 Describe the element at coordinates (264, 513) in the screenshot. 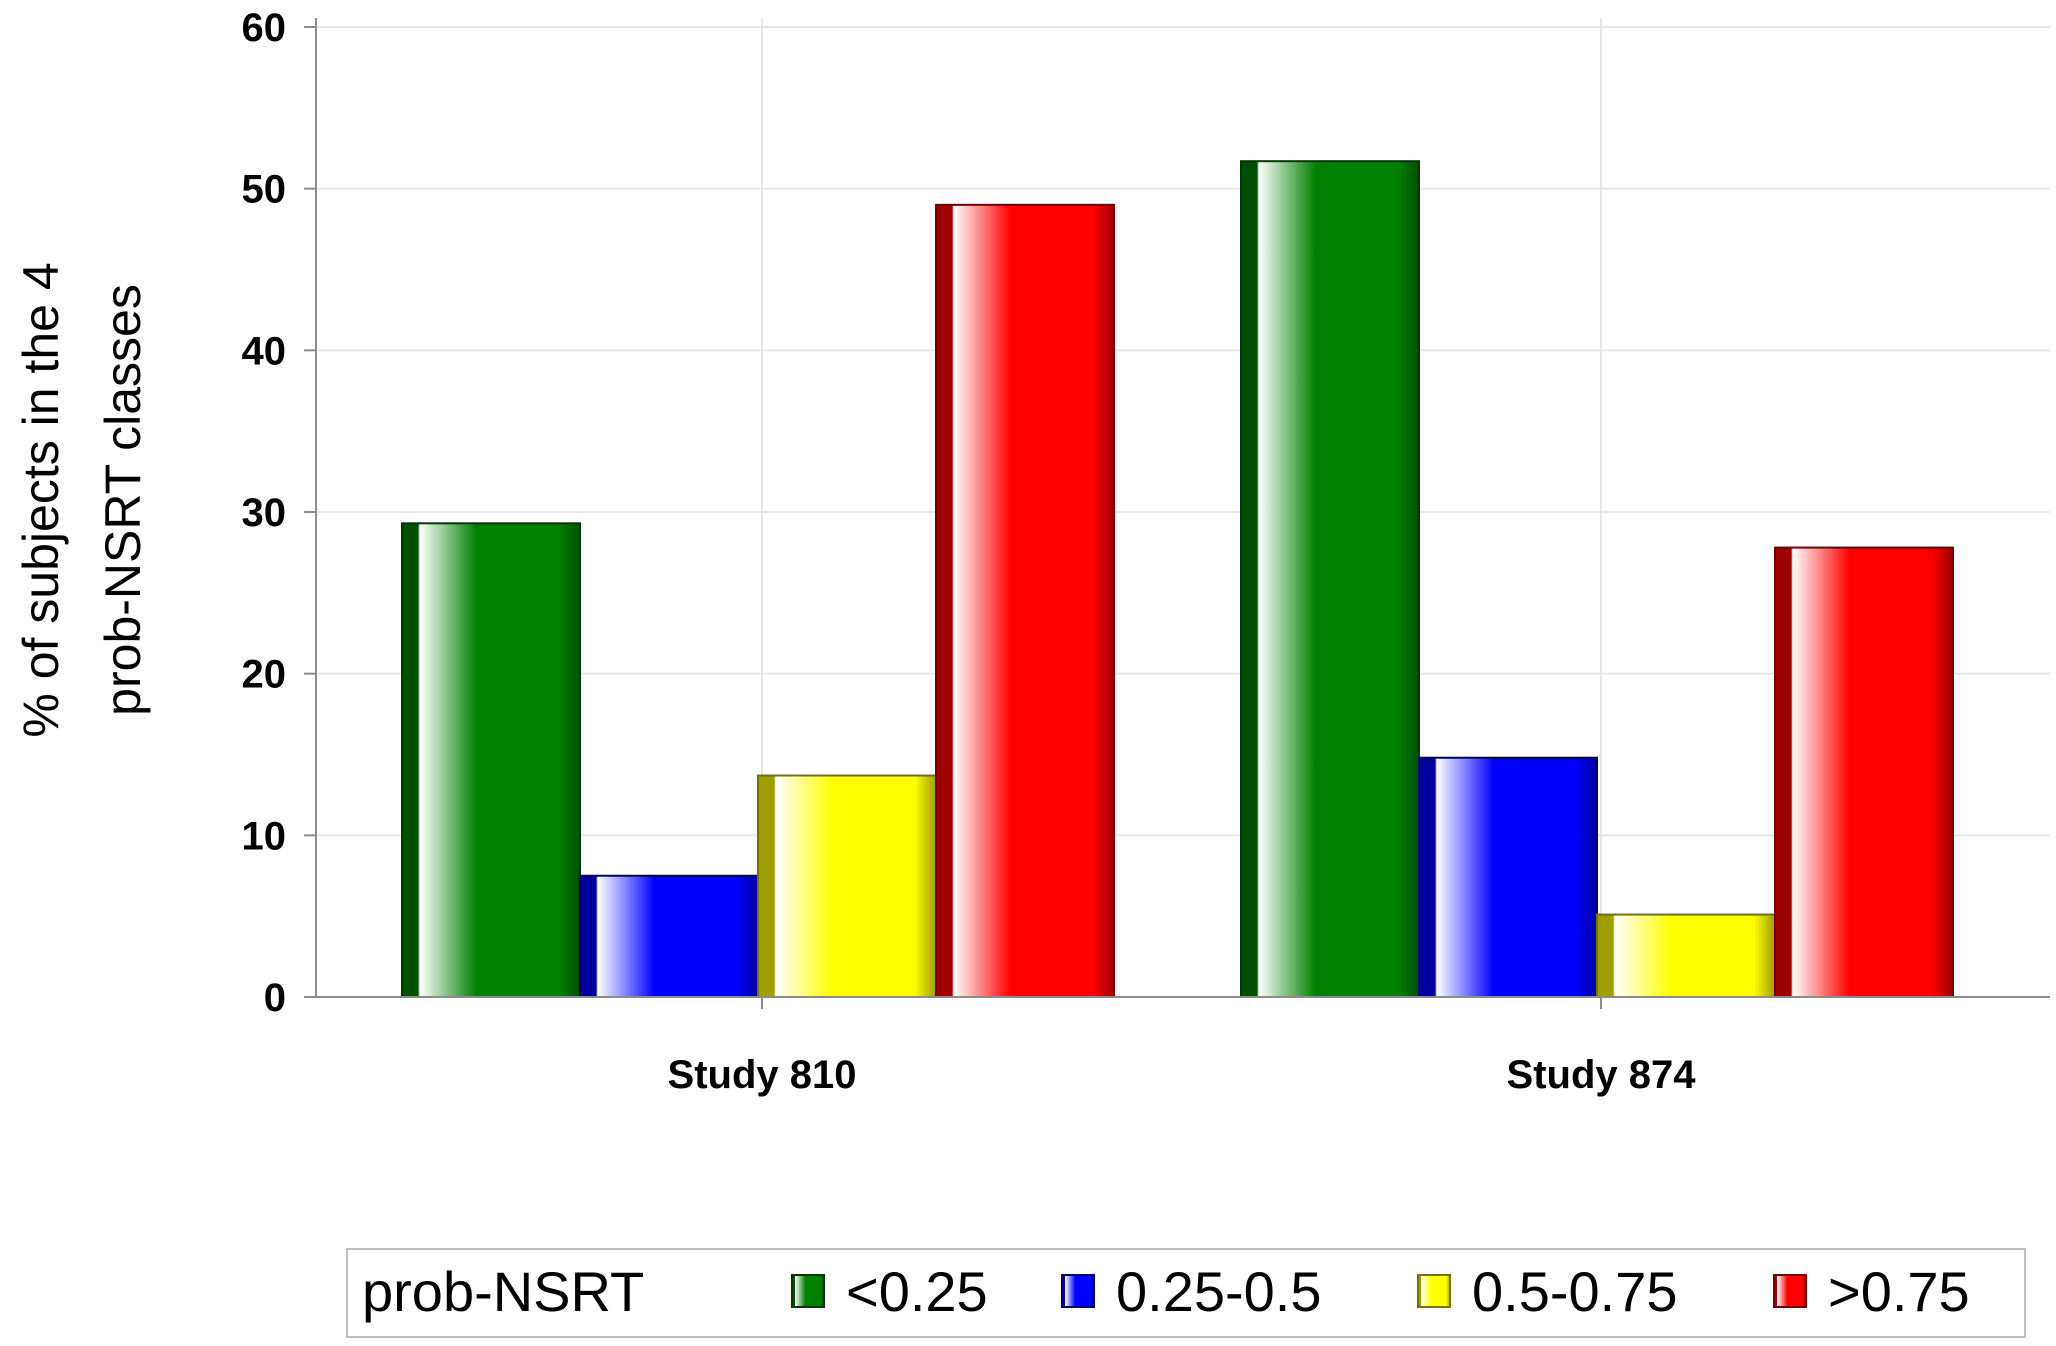

I see `y-tick-label: 30` at that location.